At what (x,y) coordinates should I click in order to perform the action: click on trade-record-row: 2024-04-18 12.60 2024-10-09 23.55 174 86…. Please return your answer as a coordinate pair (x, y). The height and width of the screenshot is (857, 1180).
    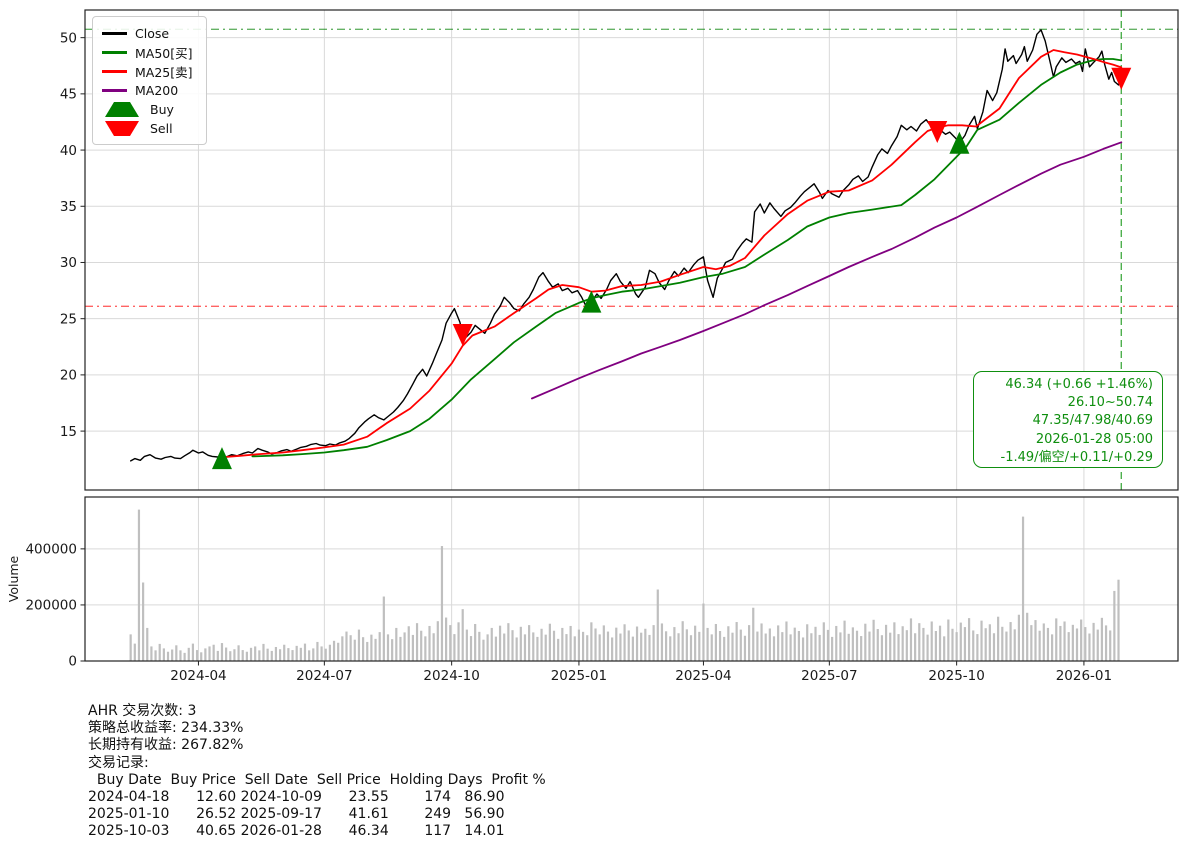
    Looking at the image, I should click on (296, 797).